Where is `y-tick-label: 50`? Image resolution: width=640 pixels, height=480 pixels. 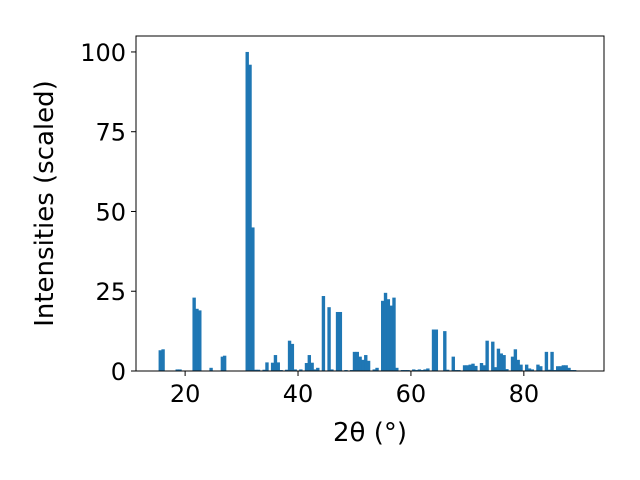
y-tick-label: 50 is located at coordinates (110, 212).